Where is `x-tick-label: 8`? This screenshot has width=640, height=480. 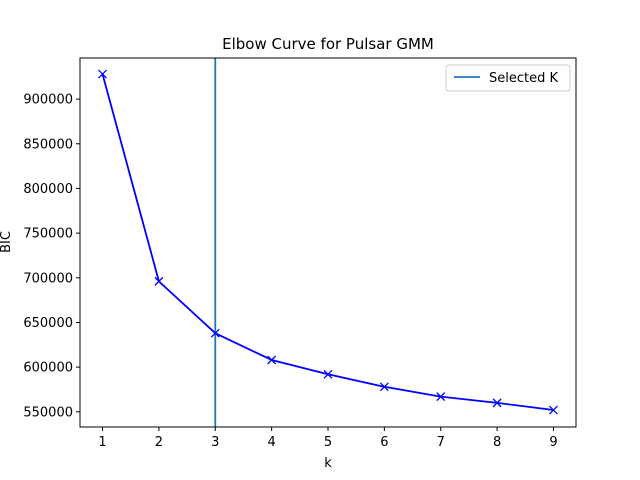
x-tick-label: 8 is located at coordinates (497, 442).